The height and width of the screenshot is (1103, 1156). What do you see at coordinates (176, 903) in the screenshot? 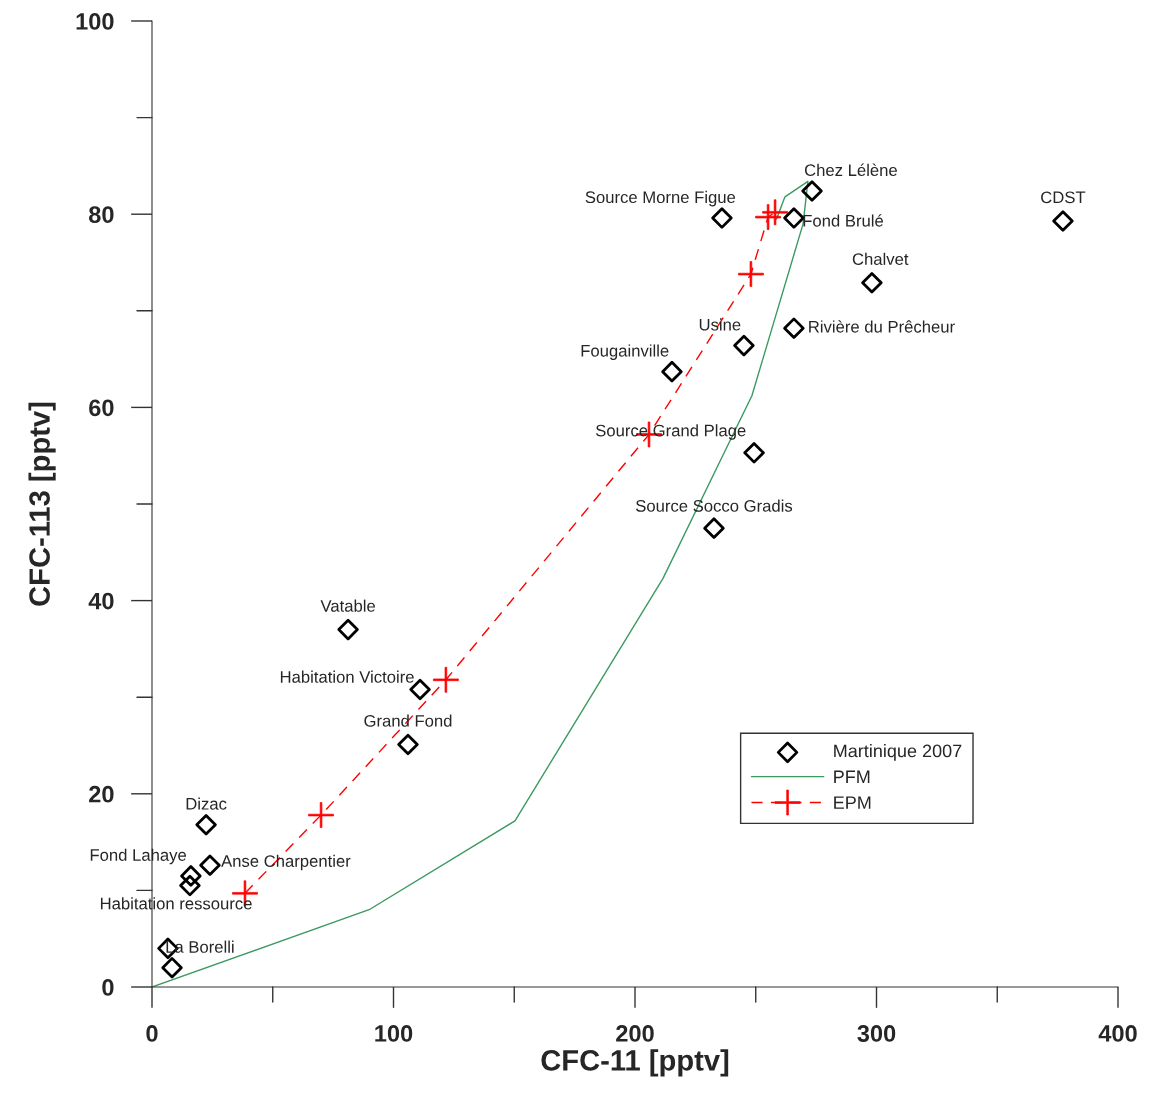
I see `annotation: Habitation ressource` at bounding box center [176, 903].